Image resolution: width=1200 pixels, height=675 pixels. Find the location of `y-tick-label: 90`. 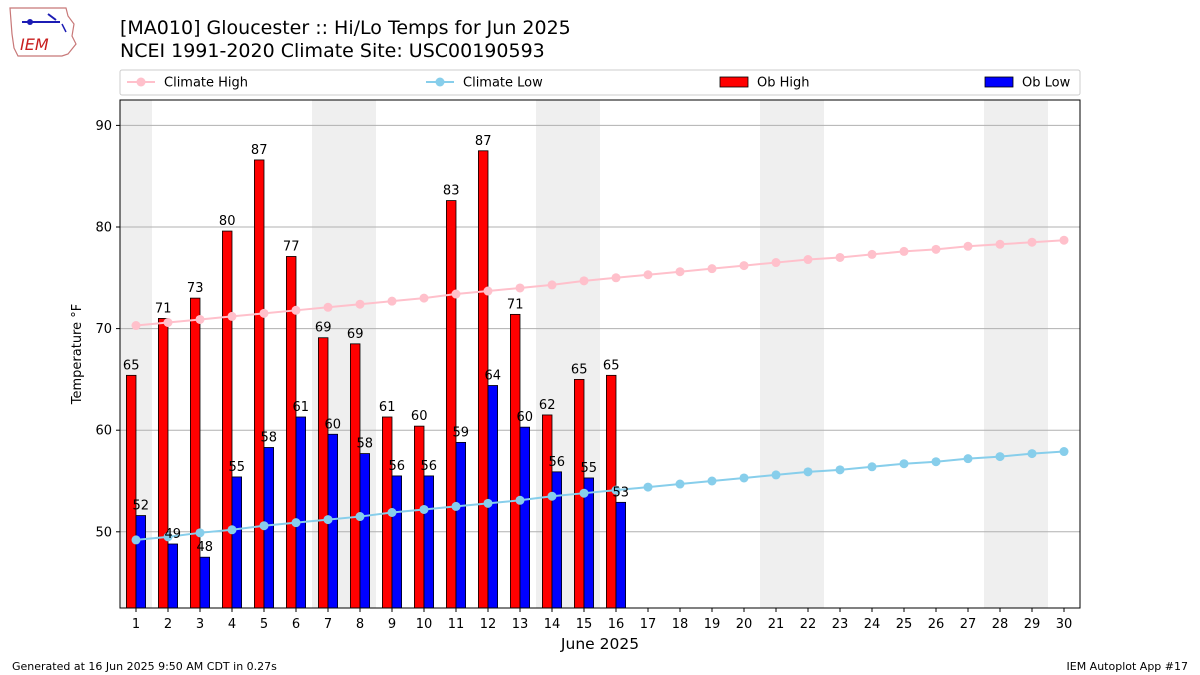

y-tick-label: 90 is located at coordinates (103, 126).